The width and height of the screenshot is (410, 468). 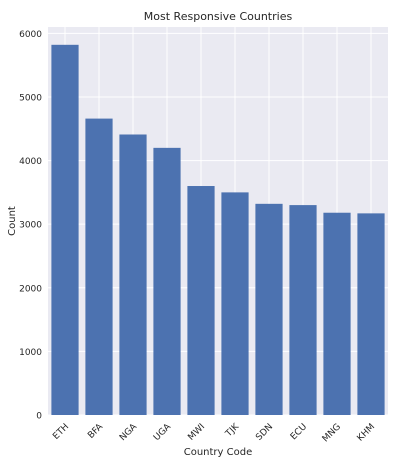 What do you see at coordinates (65, 229) in the screenshot?
I see `bar-eth` at bounding box center [65, 229].